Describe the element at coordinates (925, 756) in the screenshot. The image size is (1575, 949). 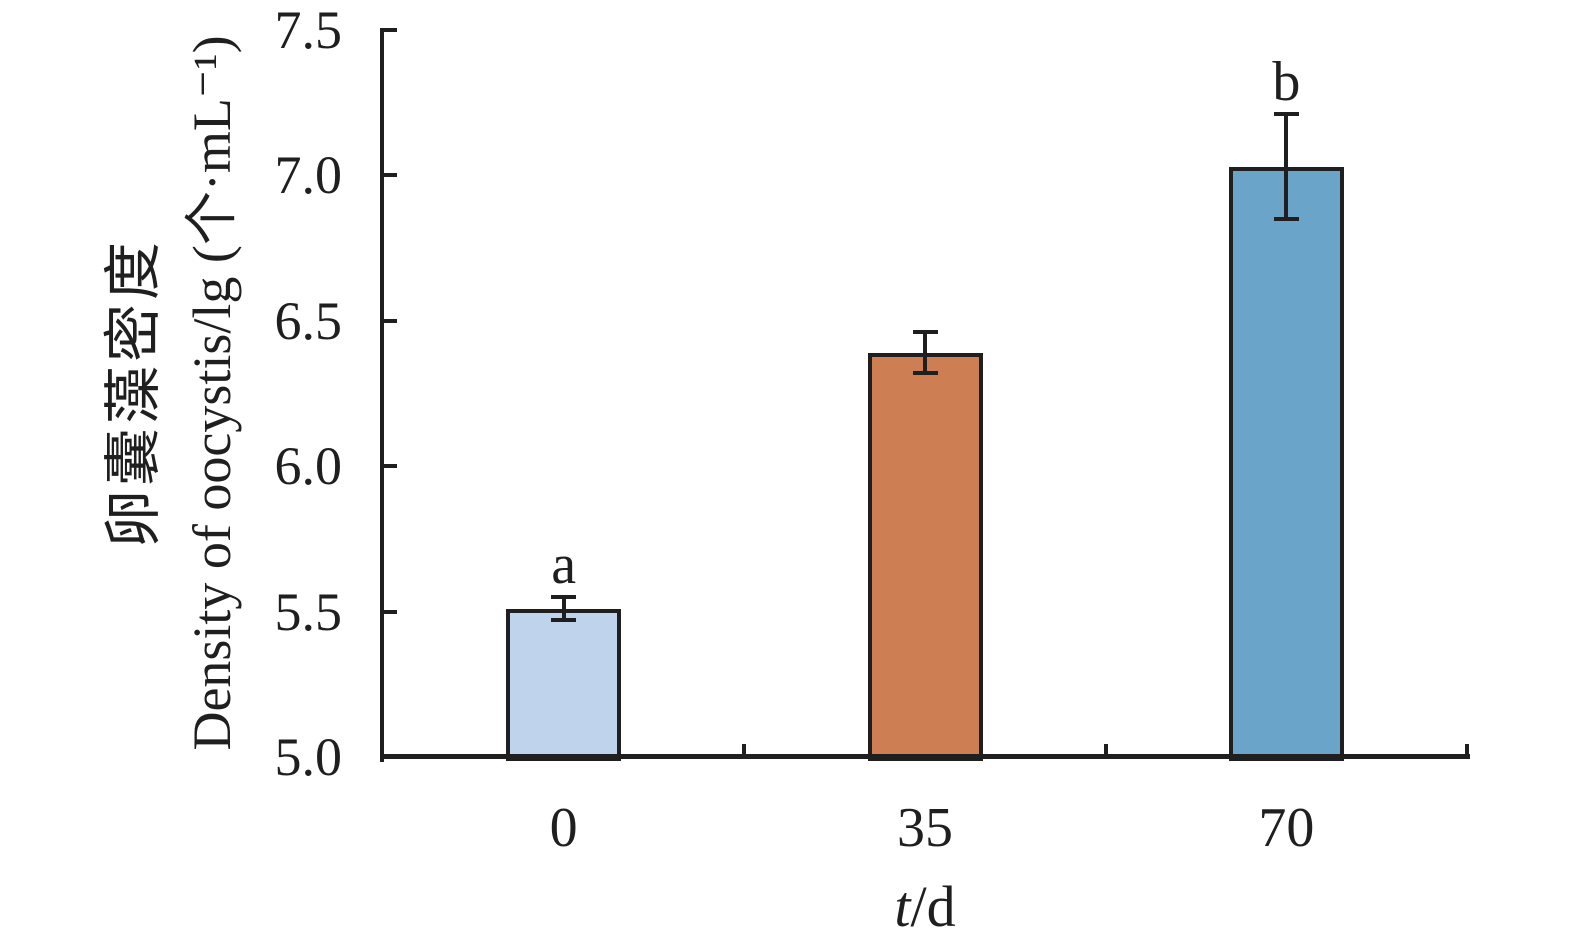
I see `x-axis-line` at that location.